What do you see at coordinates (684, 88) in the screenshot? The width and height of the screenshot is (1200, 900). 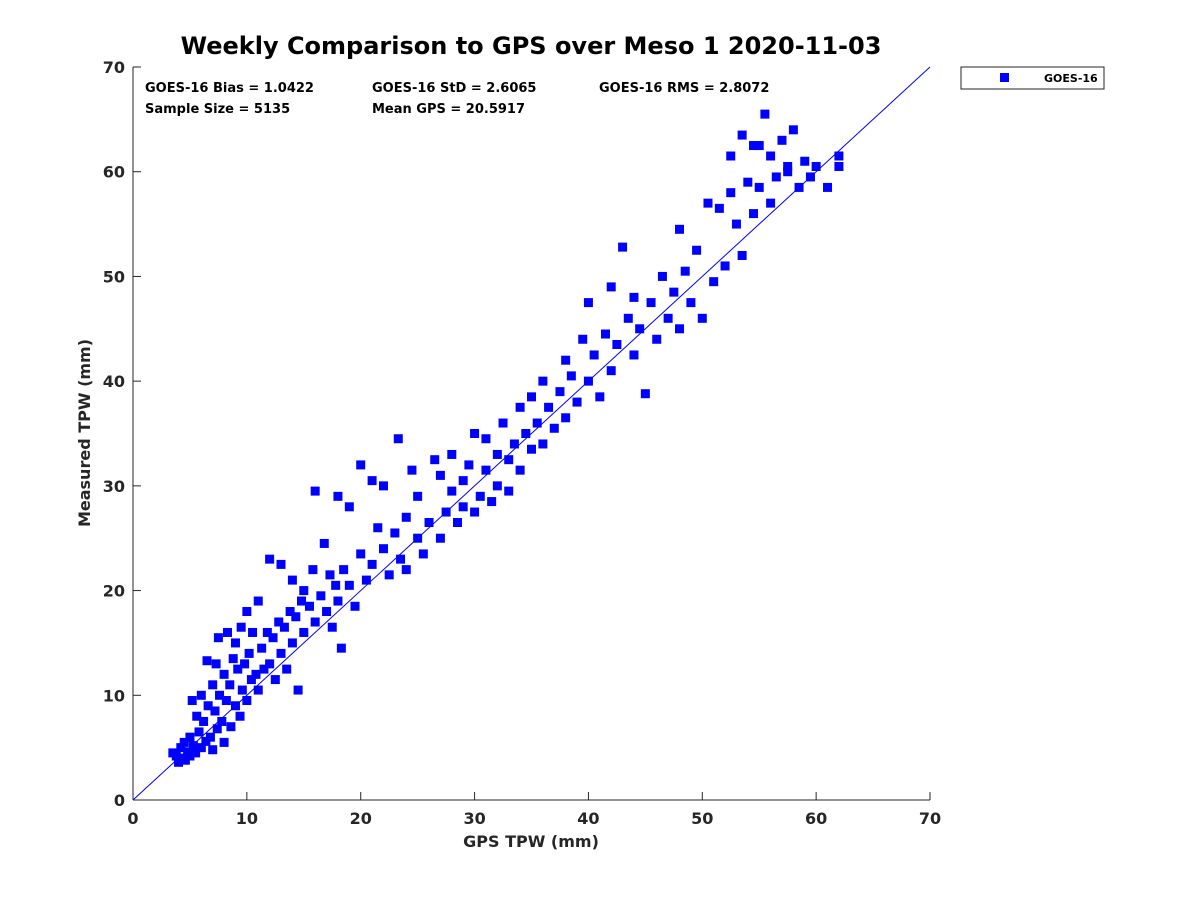 I see `stat-rms: GOES-16 RMS = 2.8072` at bounding box center [684, 88].